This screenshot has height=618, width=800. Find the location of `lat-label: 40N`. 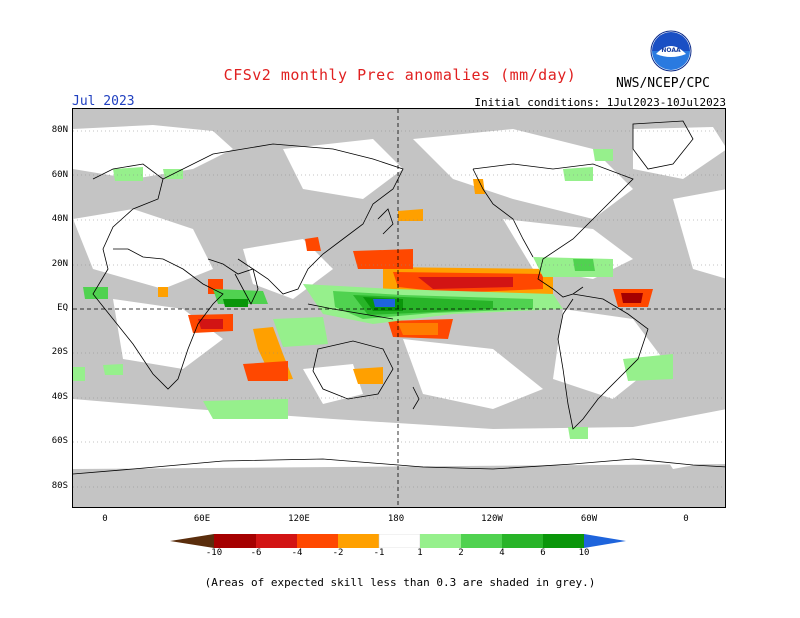

lat-label: 40N is located at coordinates (59, 219).